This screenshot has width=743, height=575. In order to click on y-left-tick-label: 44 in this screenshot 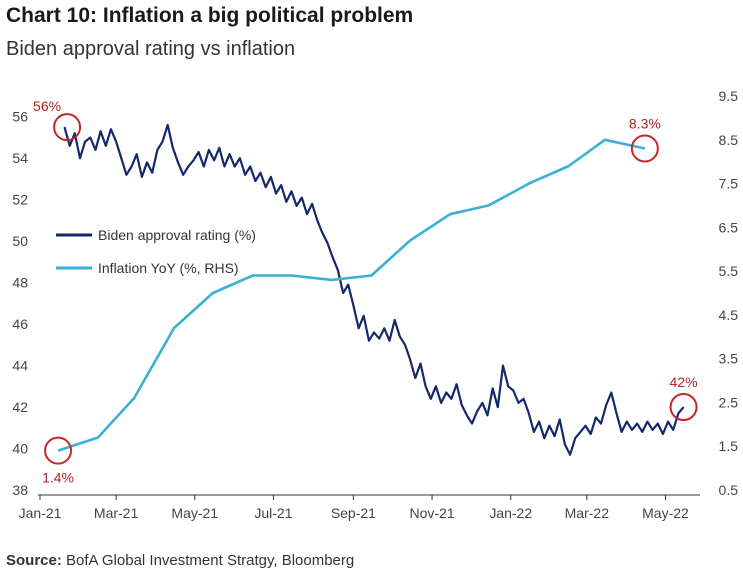, I will do `click(20, 366)`.